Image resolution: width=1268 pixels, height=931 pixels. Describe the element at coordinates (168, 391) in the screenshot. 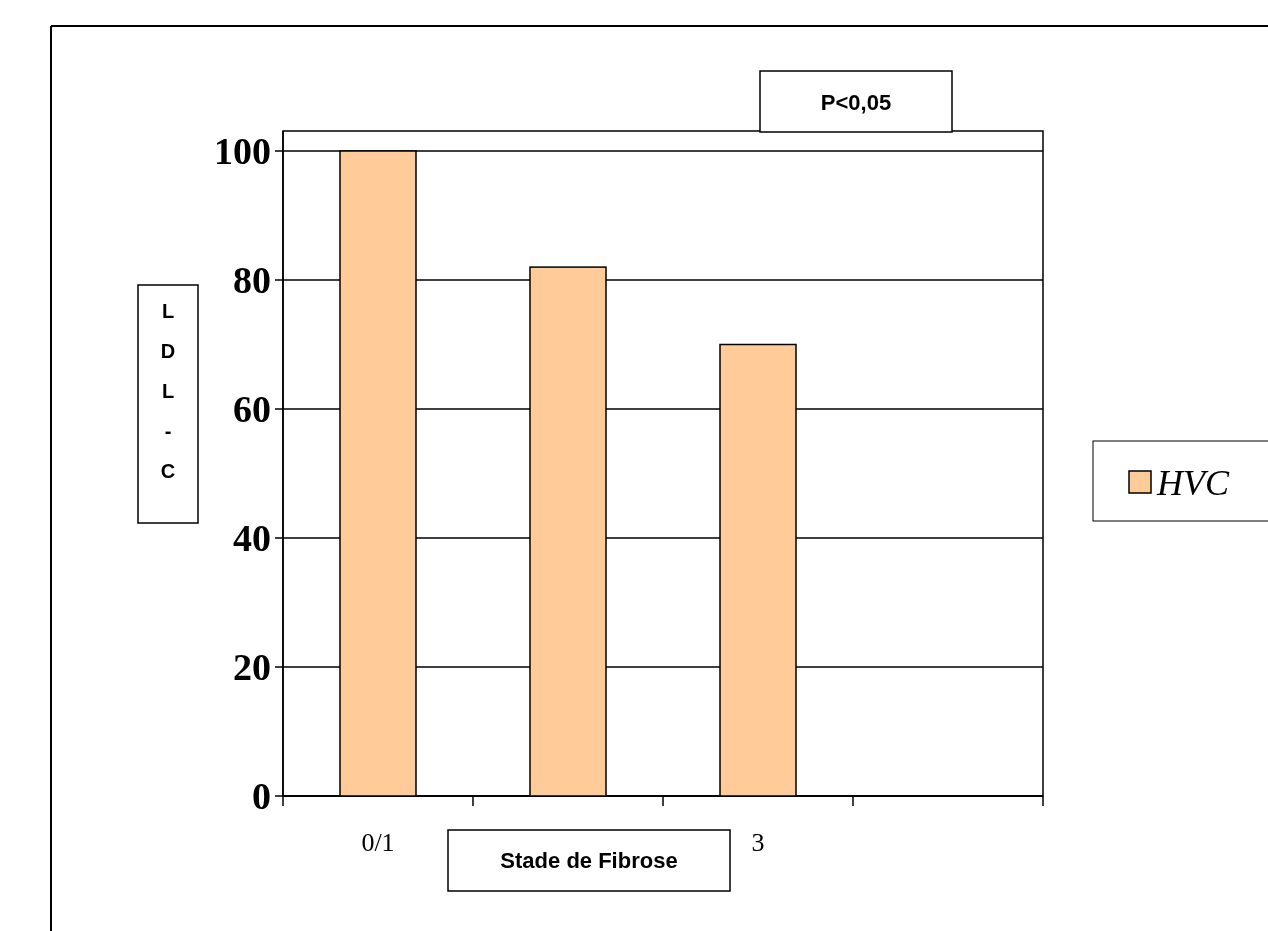

I see `y-axis-title: LDL-C` at that location.